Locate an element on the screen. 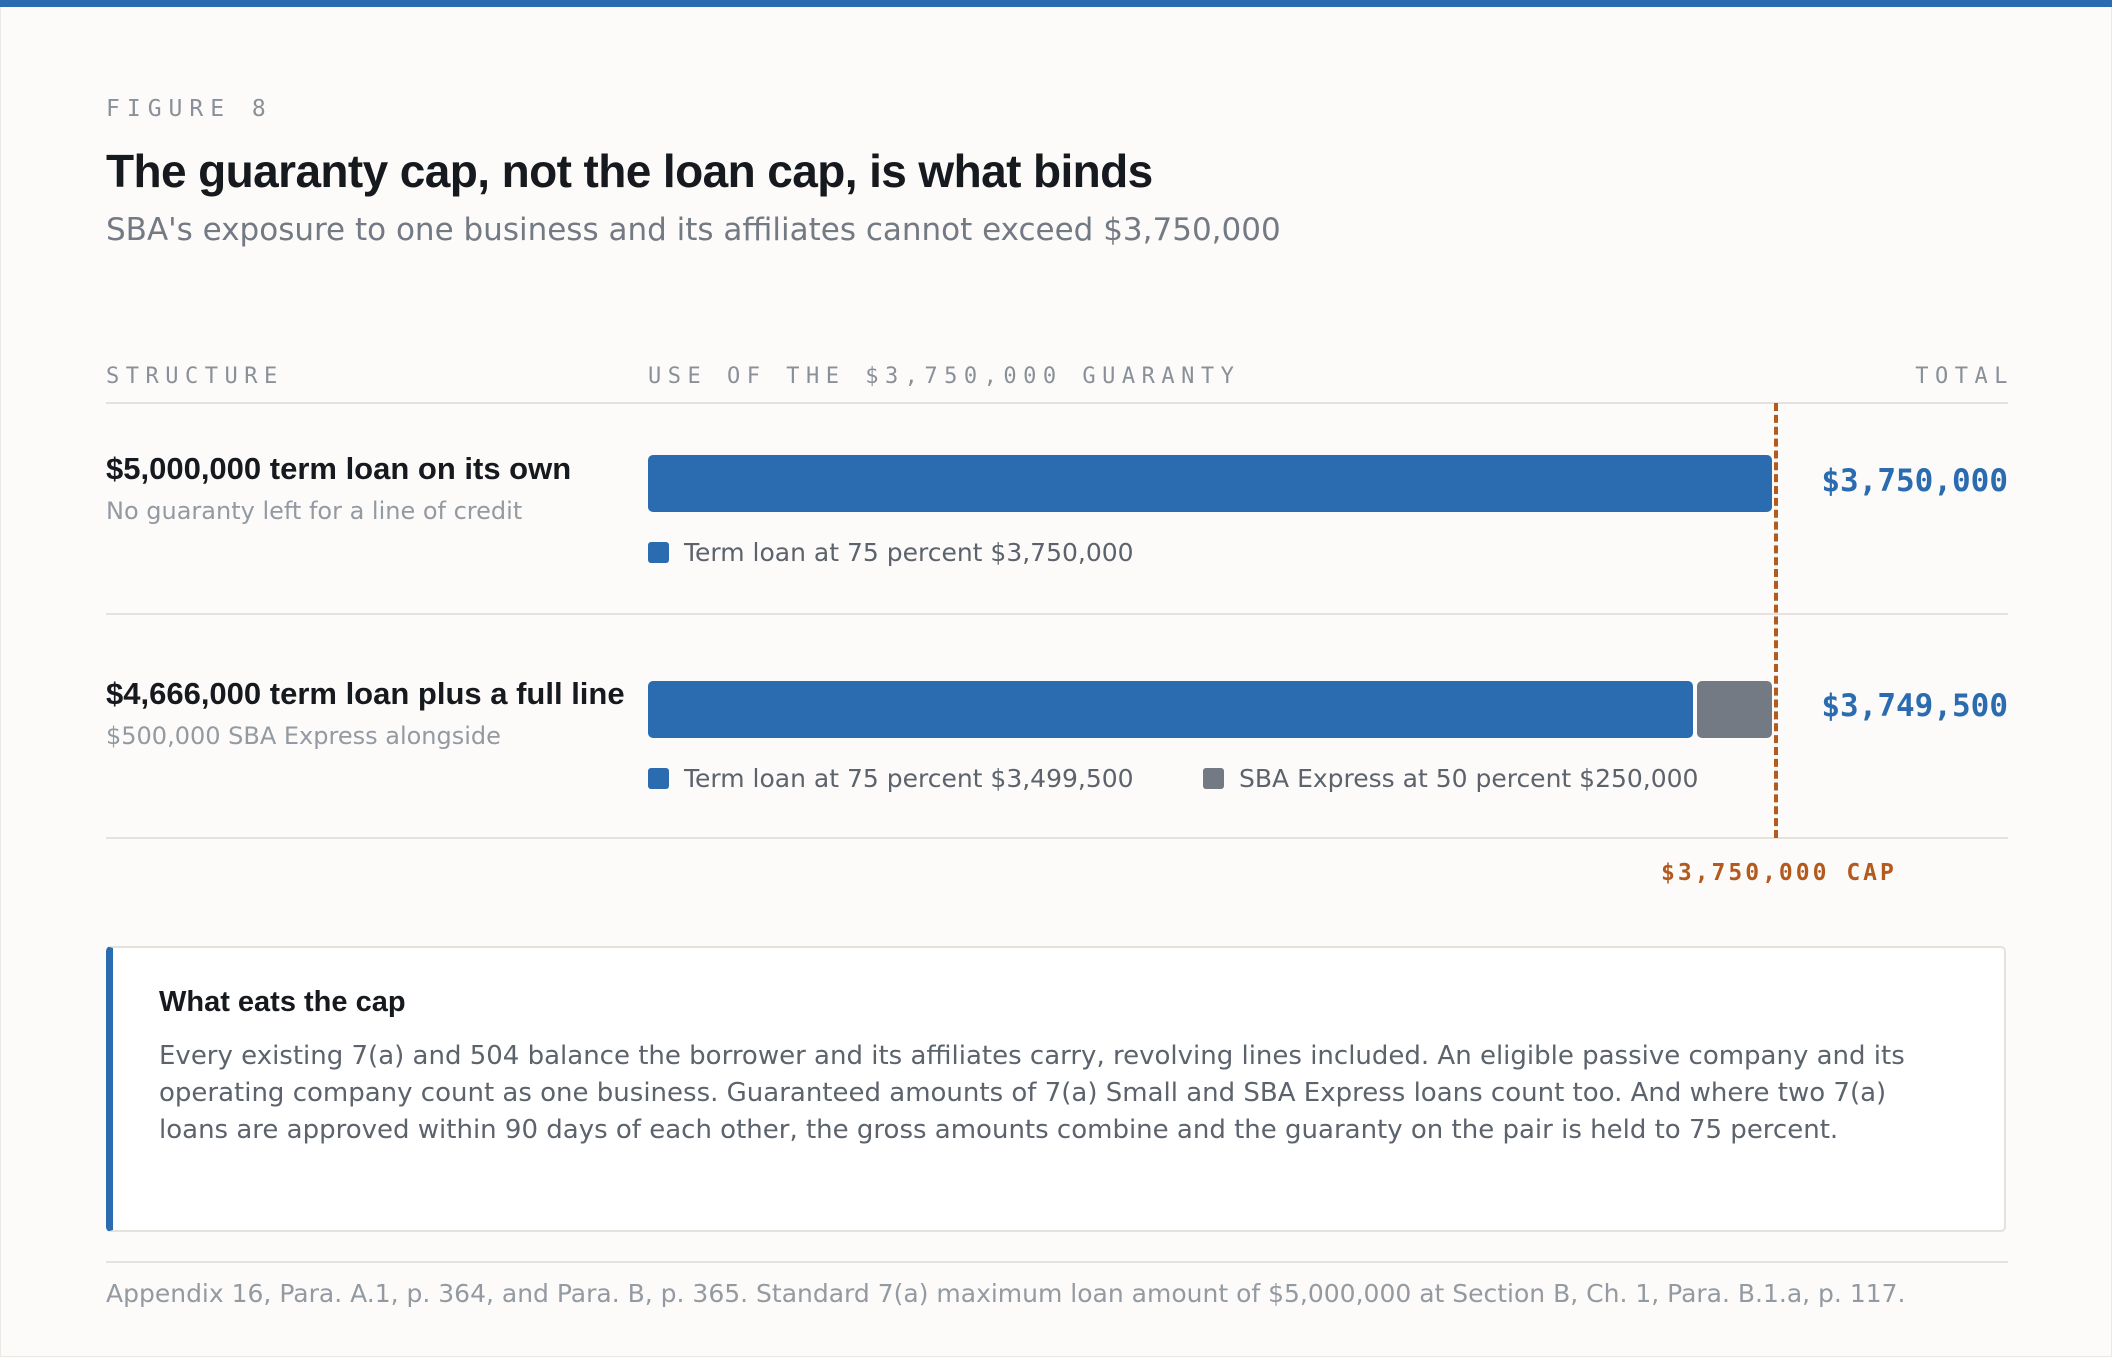  column-header-total: TOTAL is located at coordinates (1964, 376).